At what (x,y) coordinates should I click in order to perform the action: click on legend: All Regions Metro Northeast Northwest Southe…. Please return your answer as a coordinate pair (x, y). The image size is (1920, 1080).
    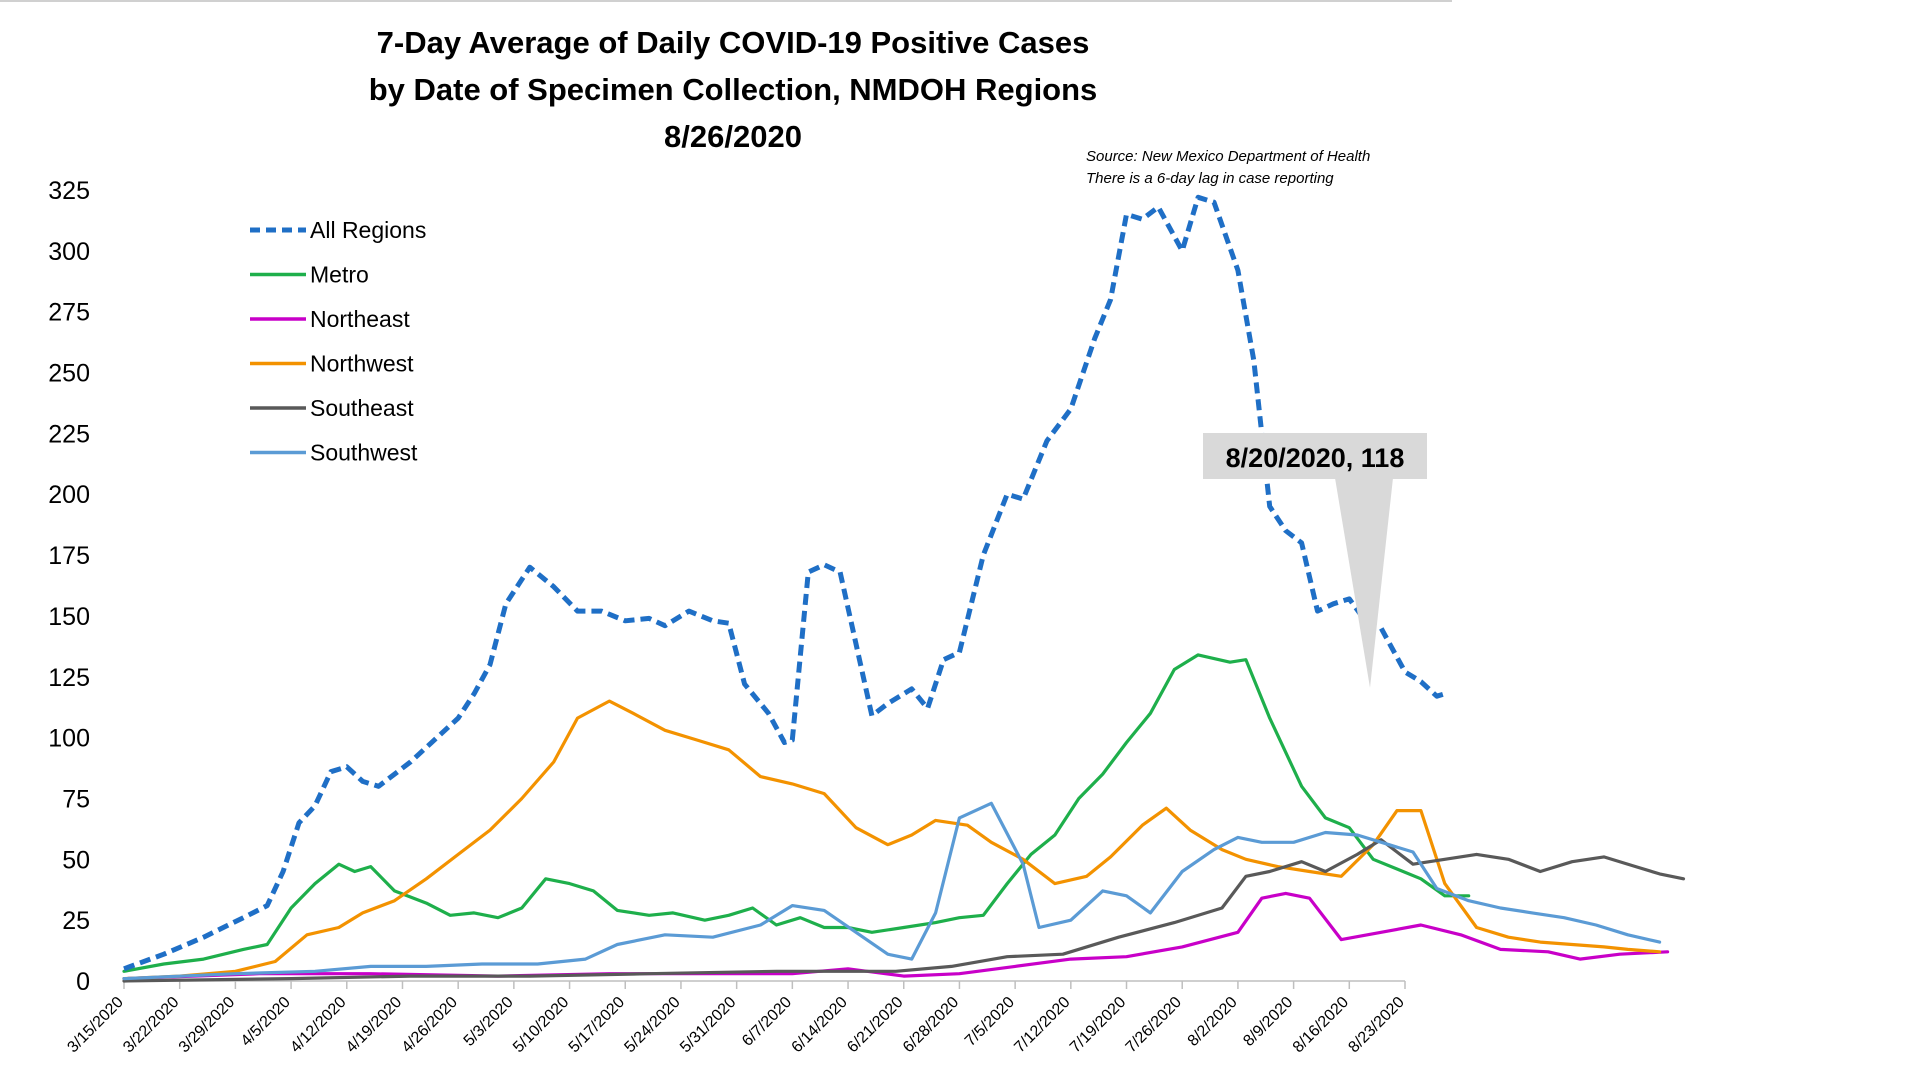
    Looking at the image, I should click on (338, 341).